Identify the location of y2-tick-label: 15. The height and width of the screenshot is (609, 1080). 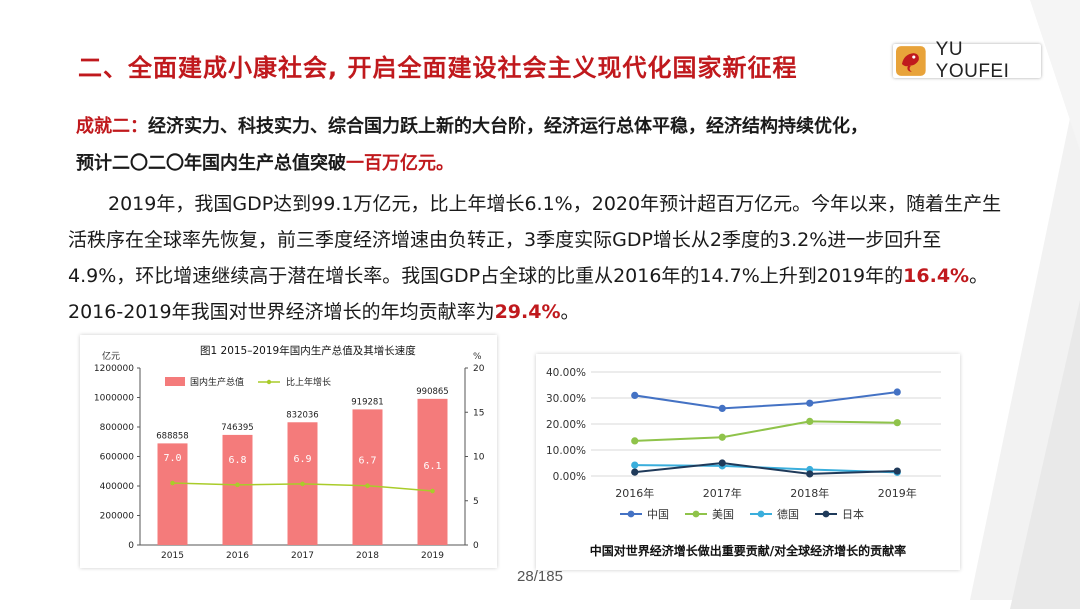
(478, 413).